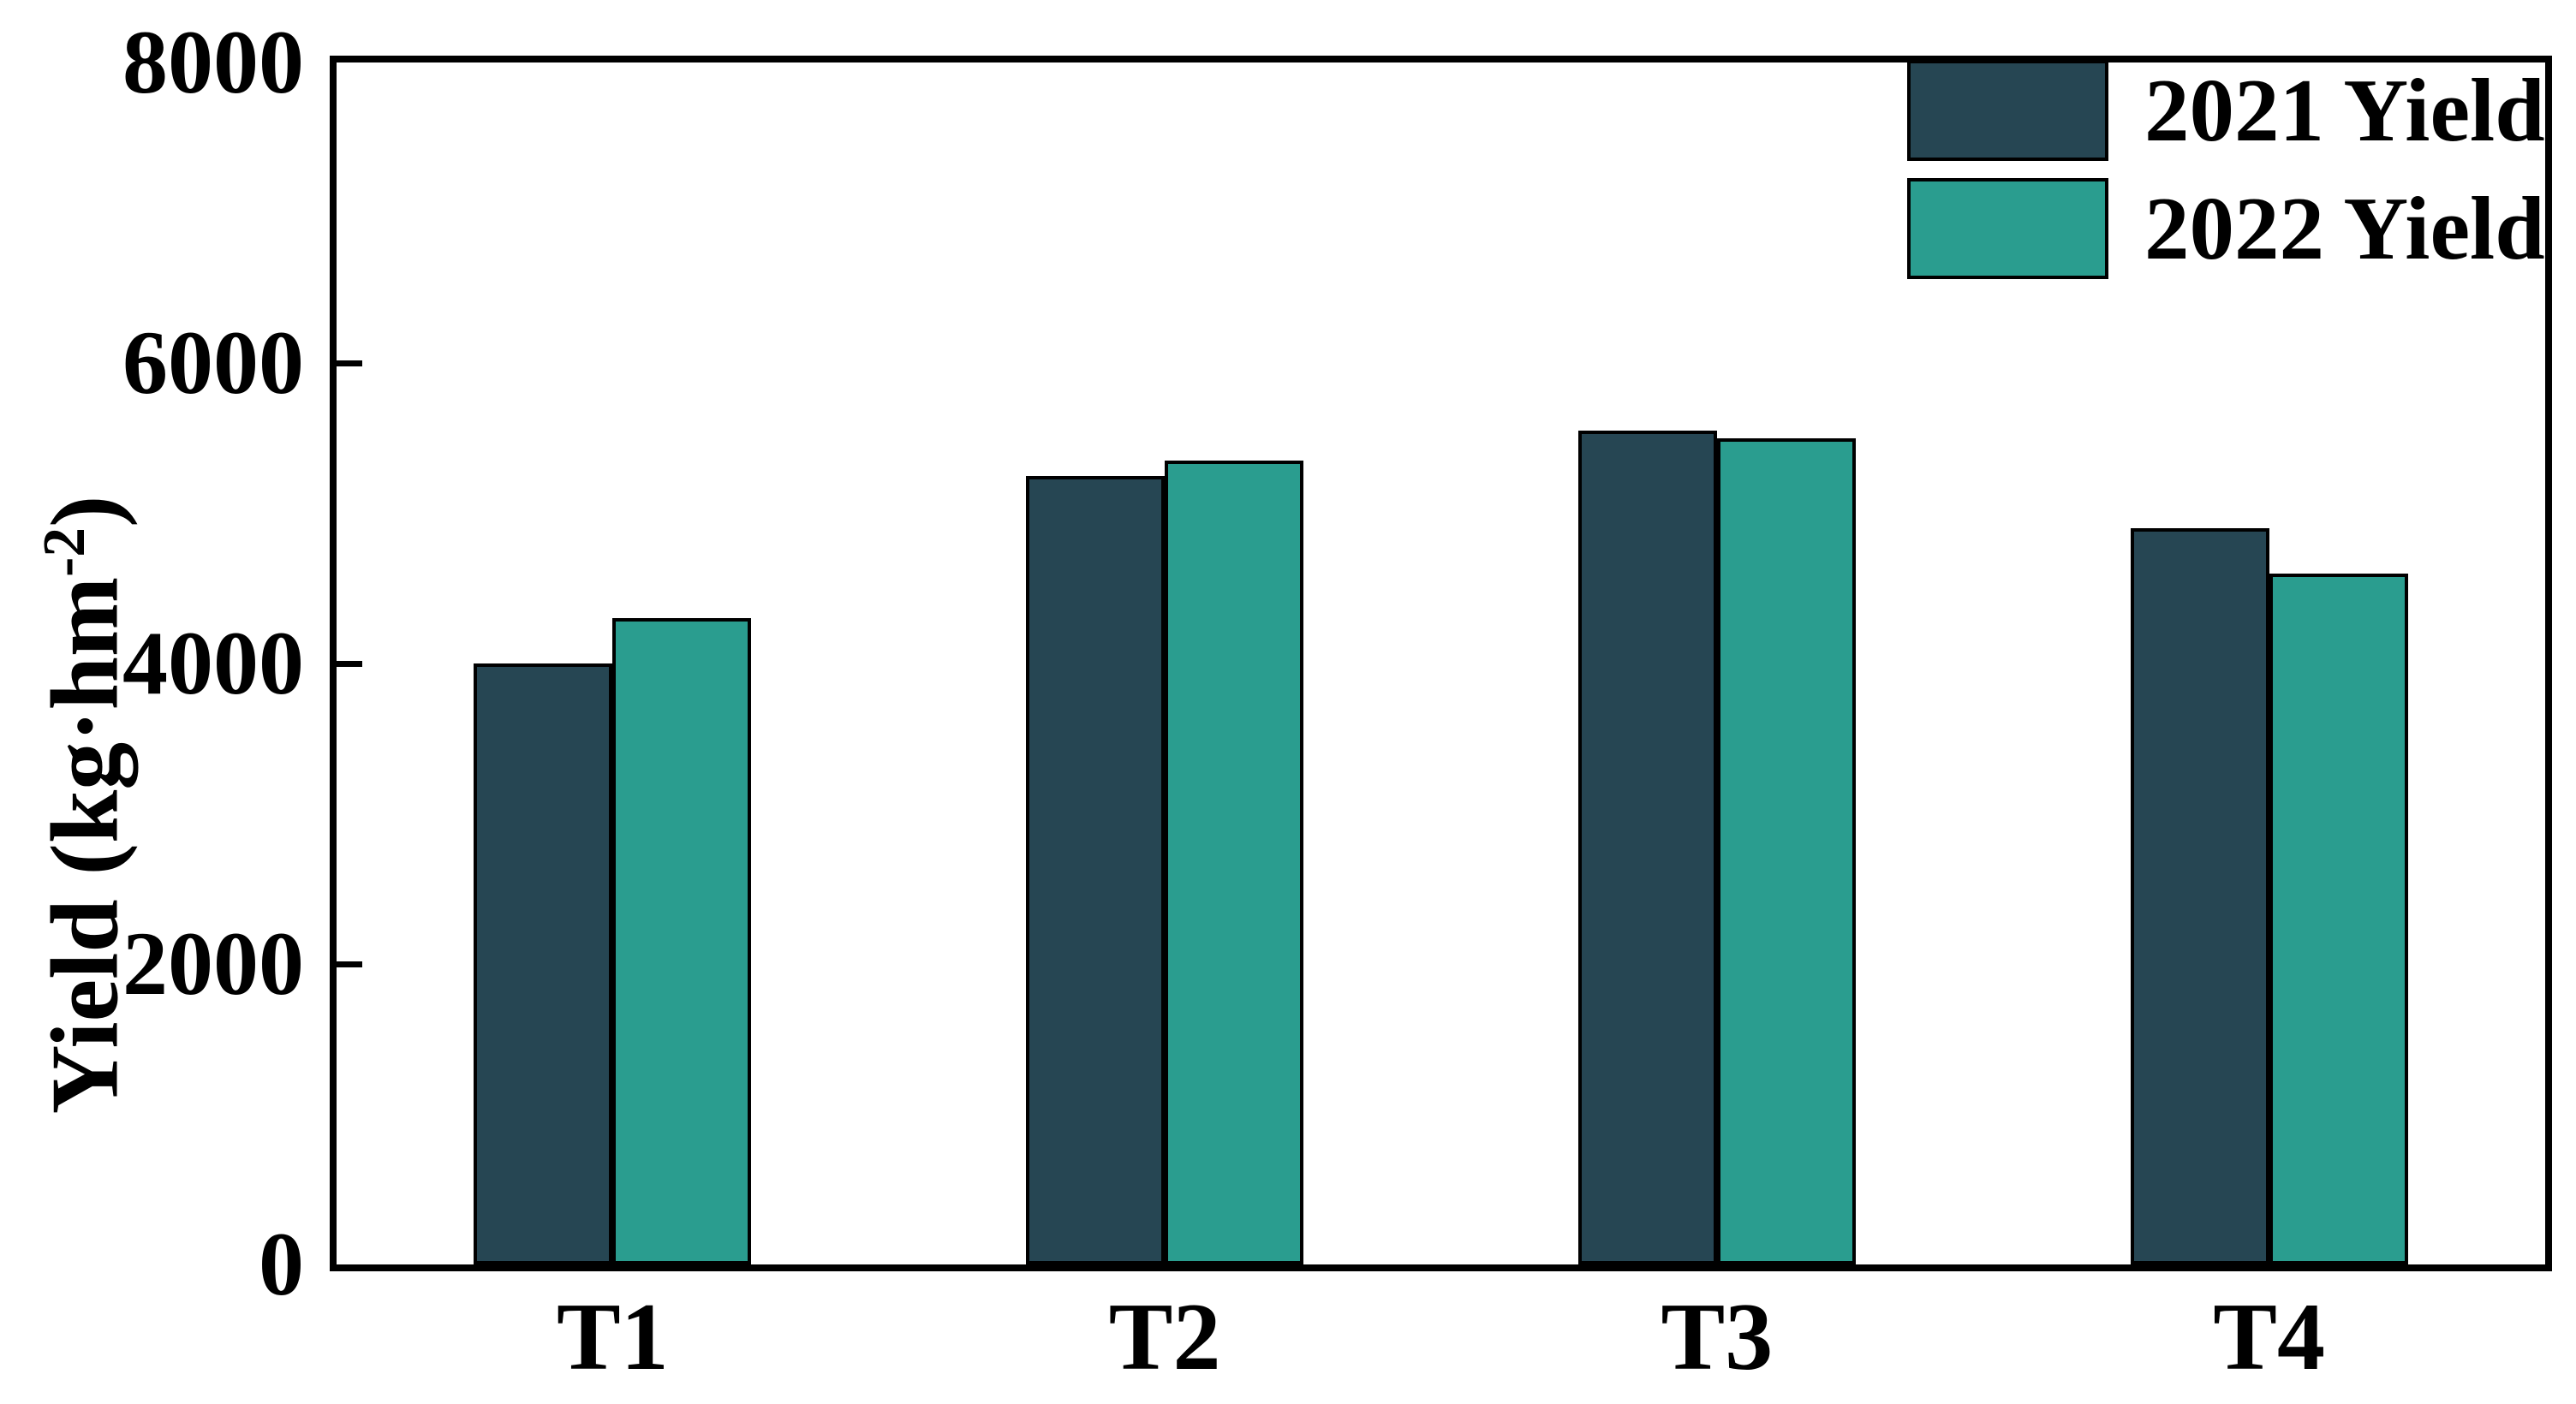 This screenshot has height=1404, width=2576. I want to click on x-tick-label-T1: T1, so click(613, 1337).